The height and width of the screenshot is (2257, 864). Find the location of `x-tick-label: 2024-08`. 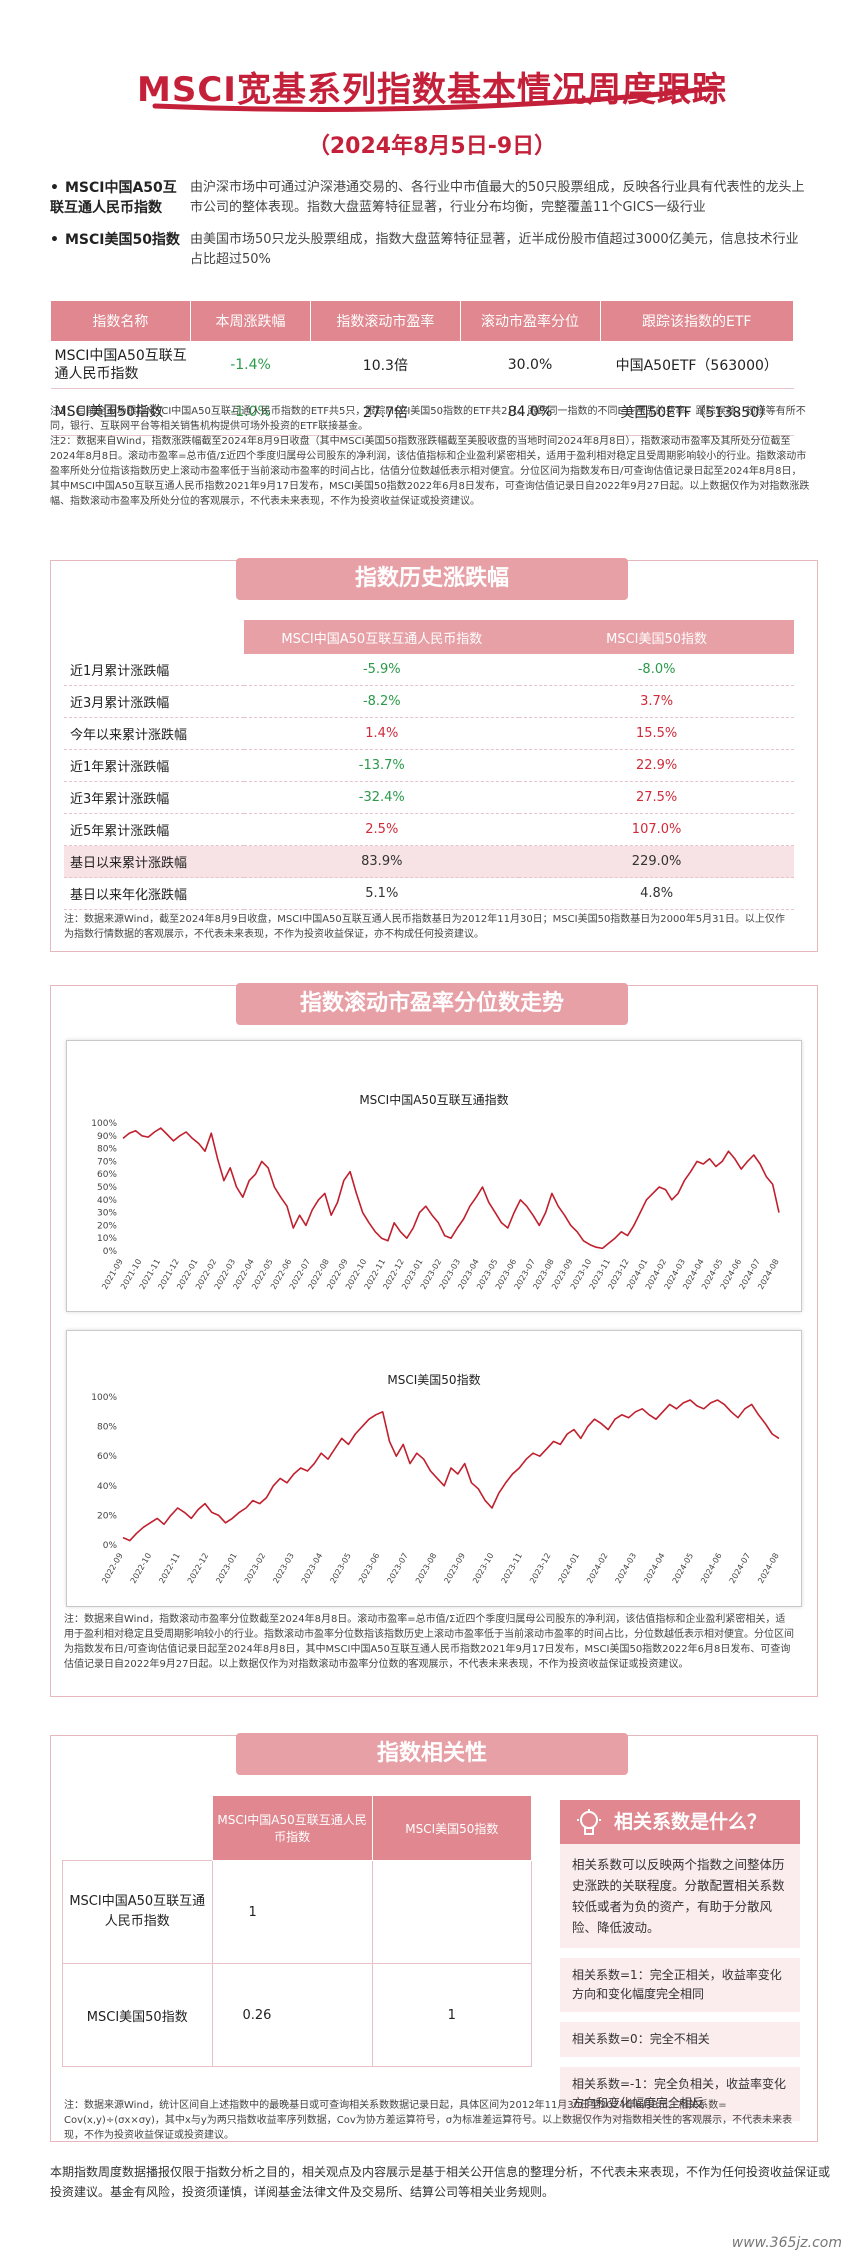

x-tick-label: 2024-08 is located at coordinates (768, 1568).